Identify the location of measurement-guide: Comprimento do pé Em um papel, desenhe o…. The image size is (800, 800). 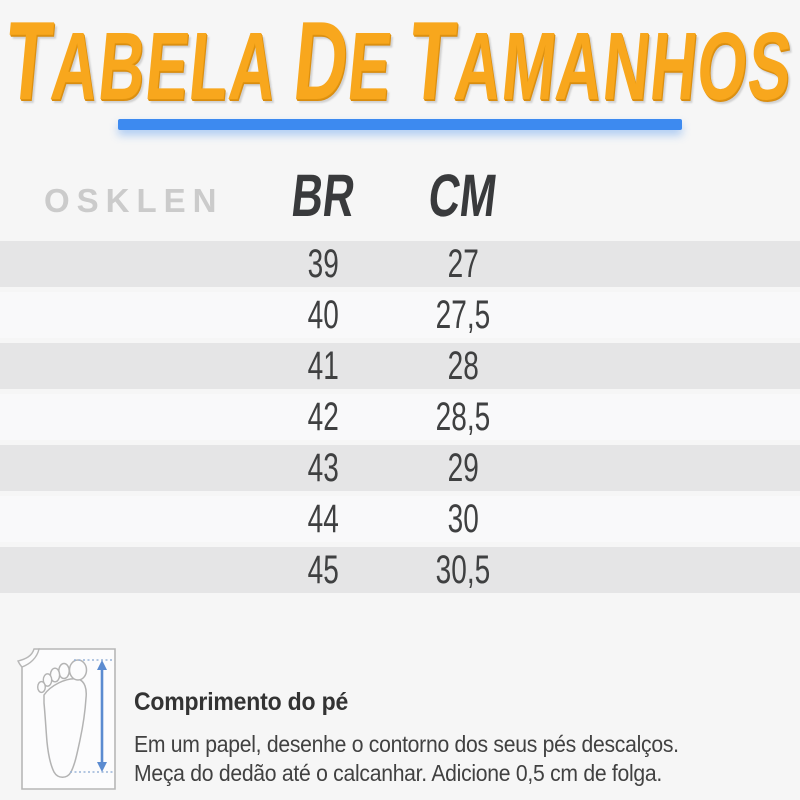
(437, 738).